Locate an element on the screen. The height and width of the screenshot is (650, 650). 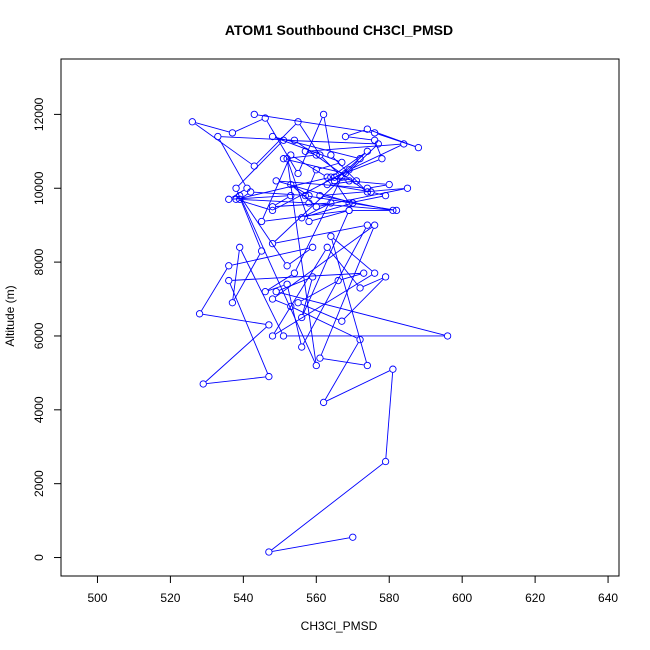
x-tick-label: 640 is located at coordinates (608, 598).